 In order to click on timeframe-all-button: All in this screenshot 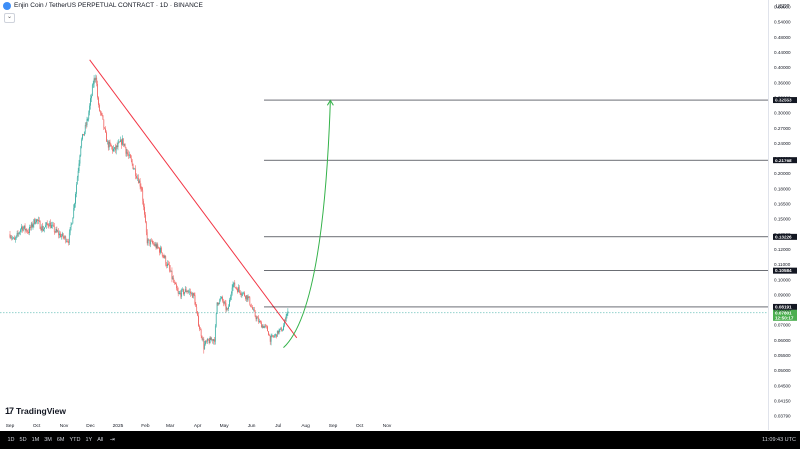, I will do `click(100, 440)`.